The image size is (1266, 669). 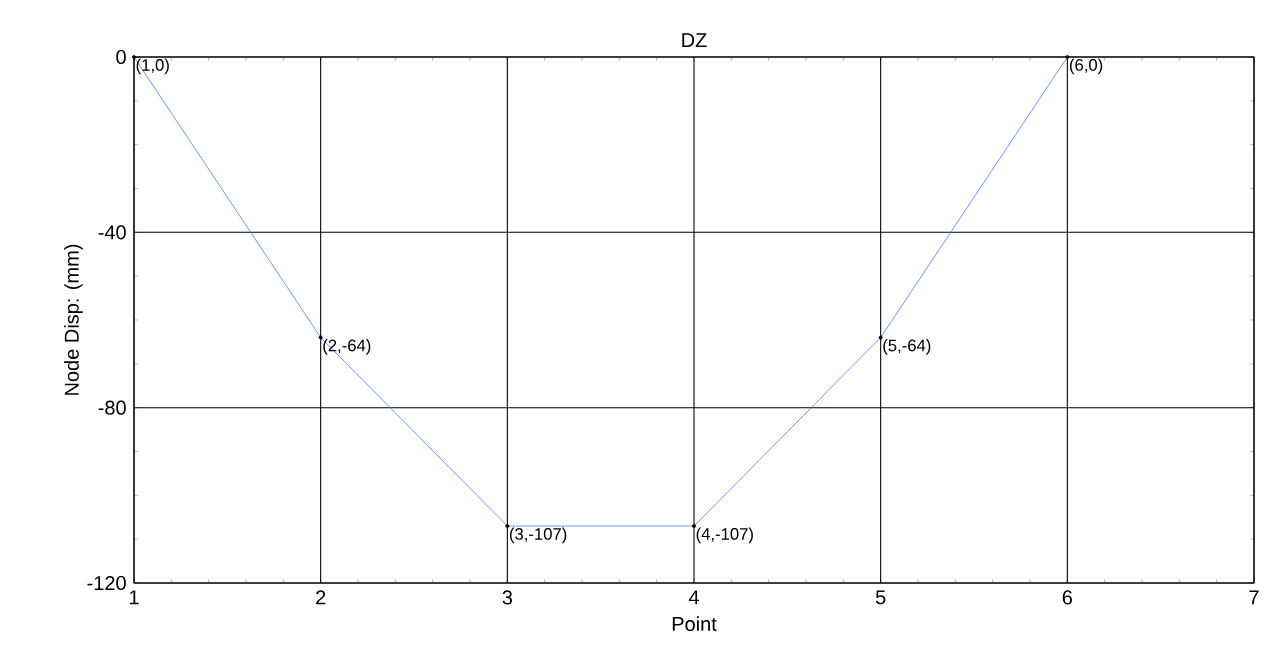 What do you see at coordinates (73, 319) in the screenshot?
I see `y-axis-title: Node Disp: (mm)` at bounding box center [73, 319].